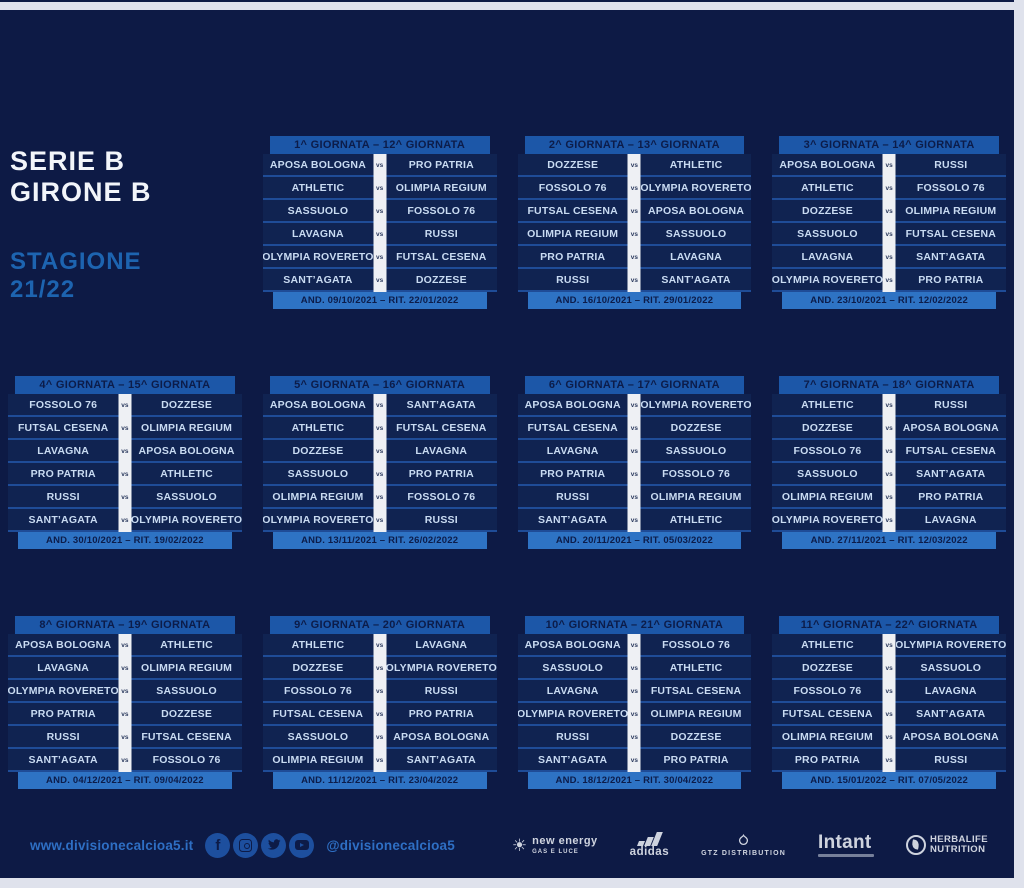 The height and width of the screenshot is (888, 1024). Describe the element at coordinates (274, 845) in the screenshot. I see `twitter-icon` at that location.